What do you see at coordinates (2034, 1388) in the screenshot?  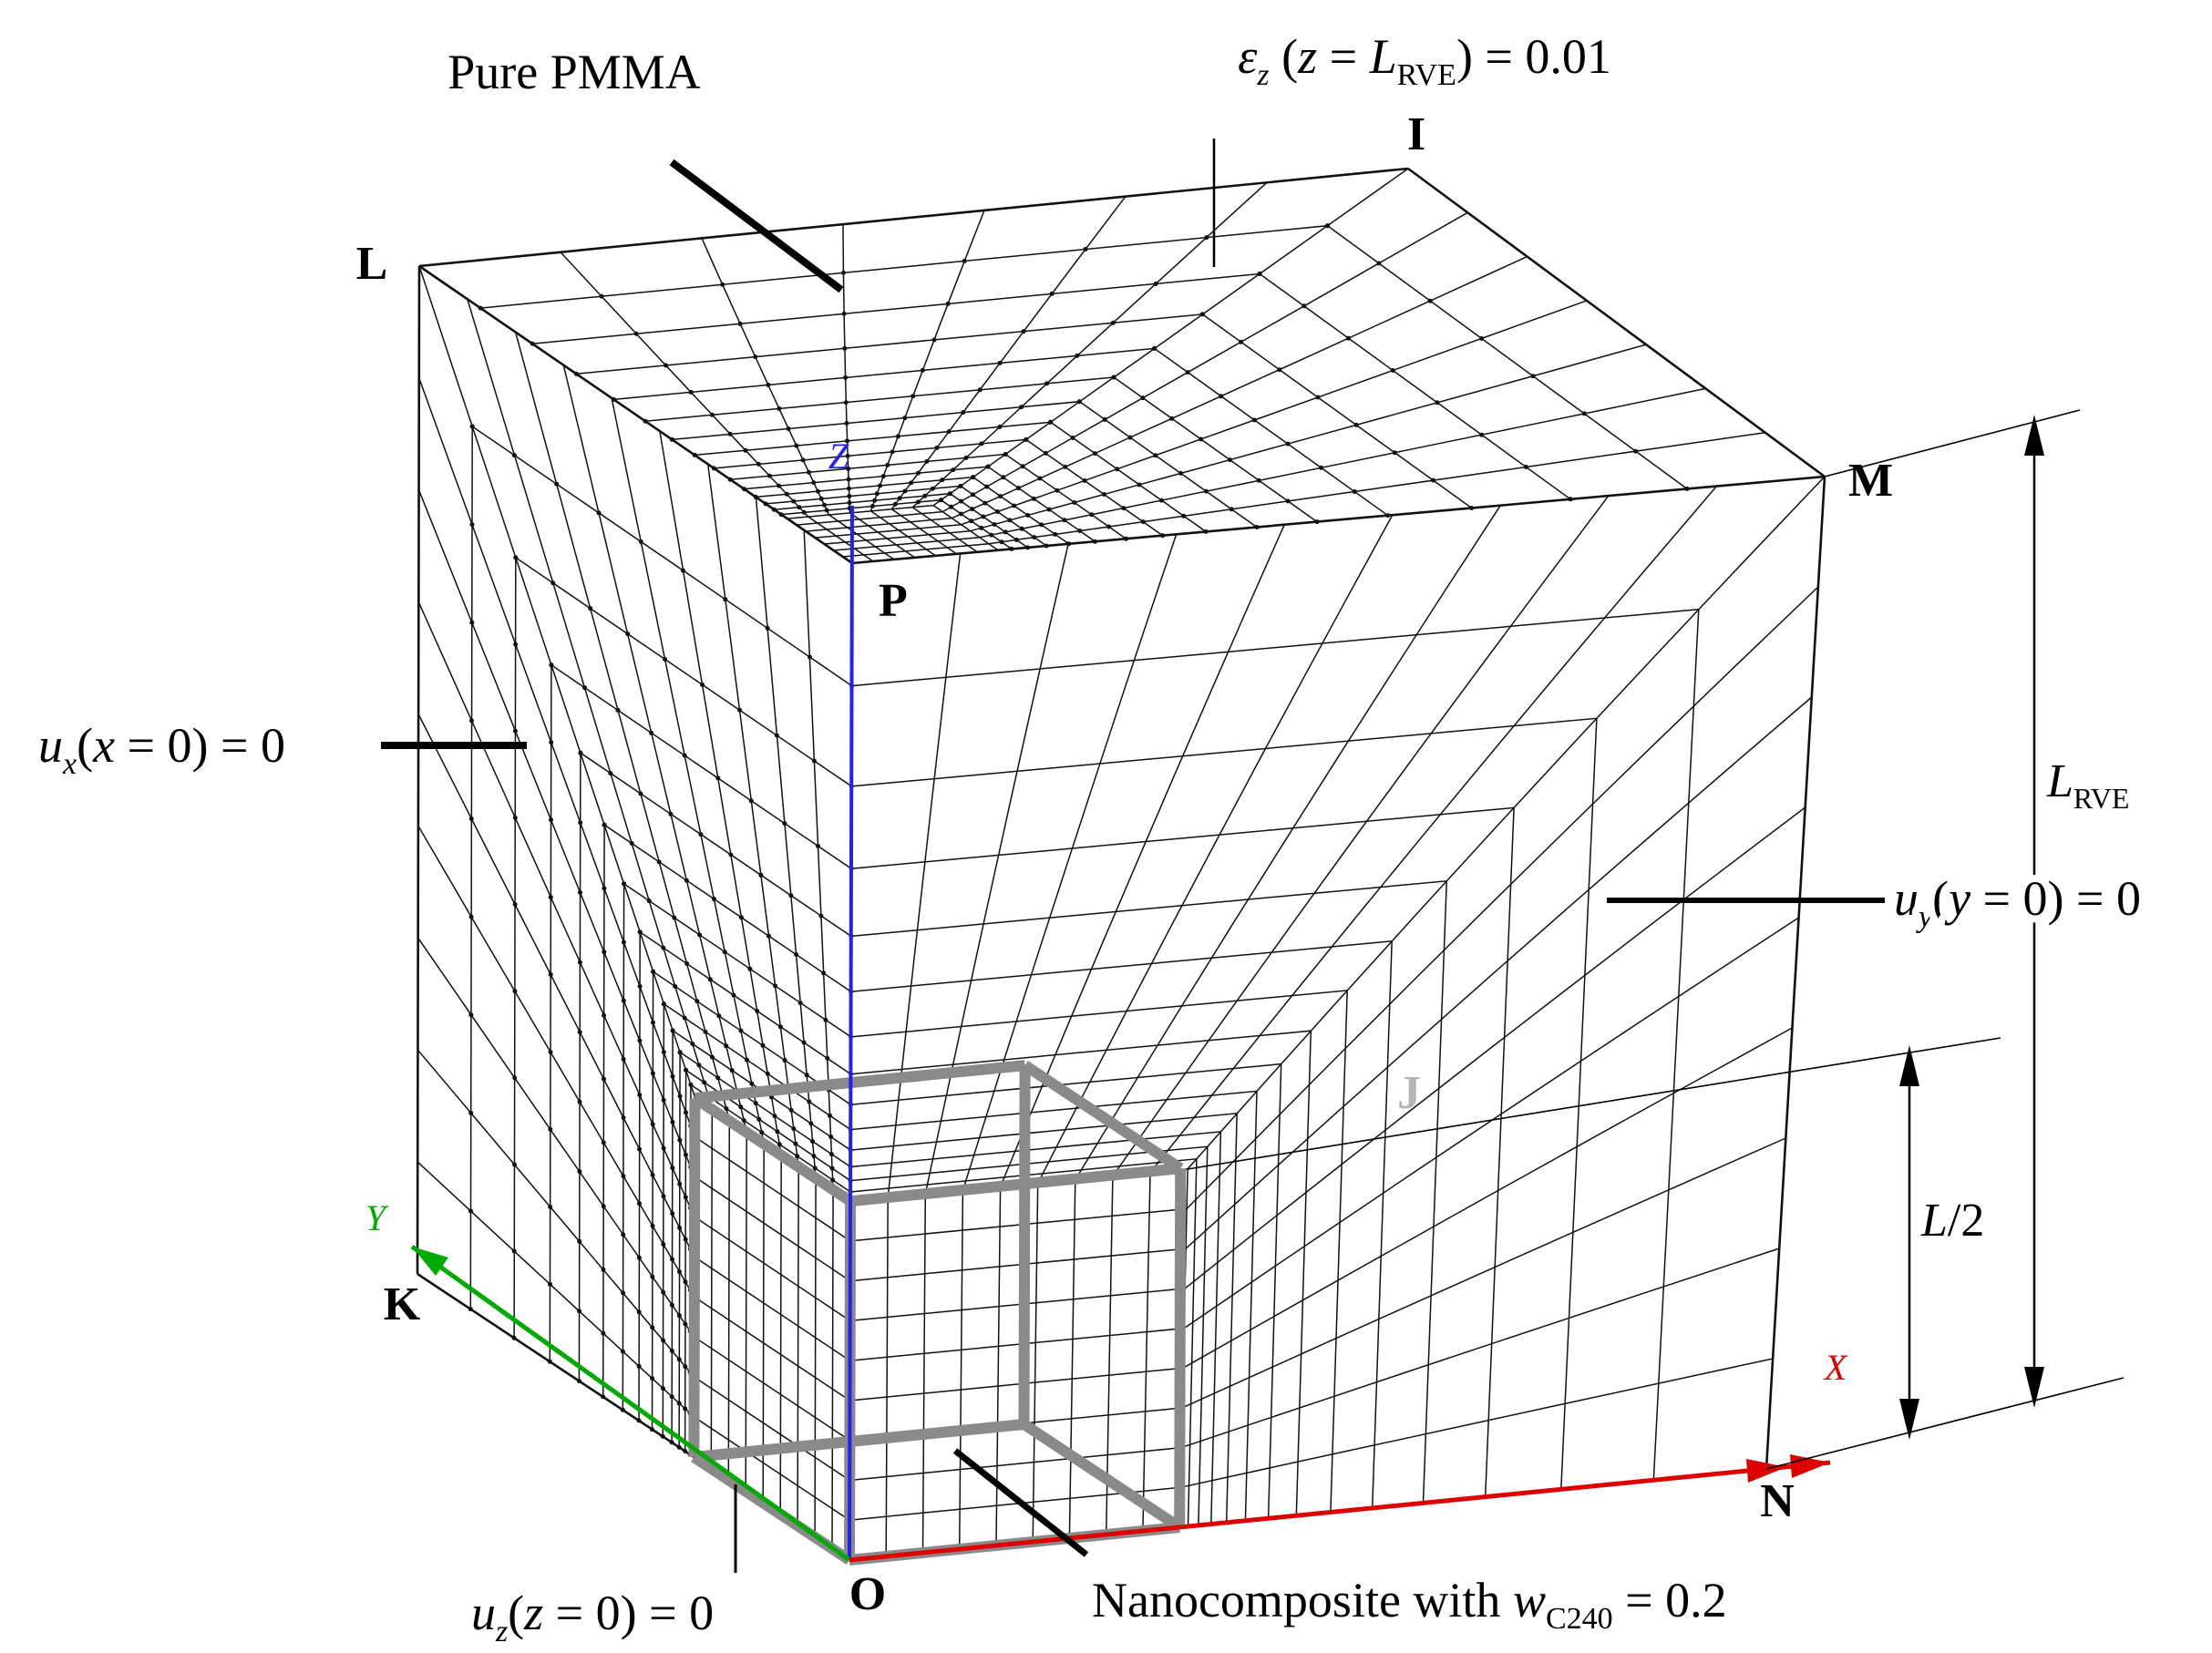 I see `lrve-arrow-down` at bounding box center [2034, 1388].